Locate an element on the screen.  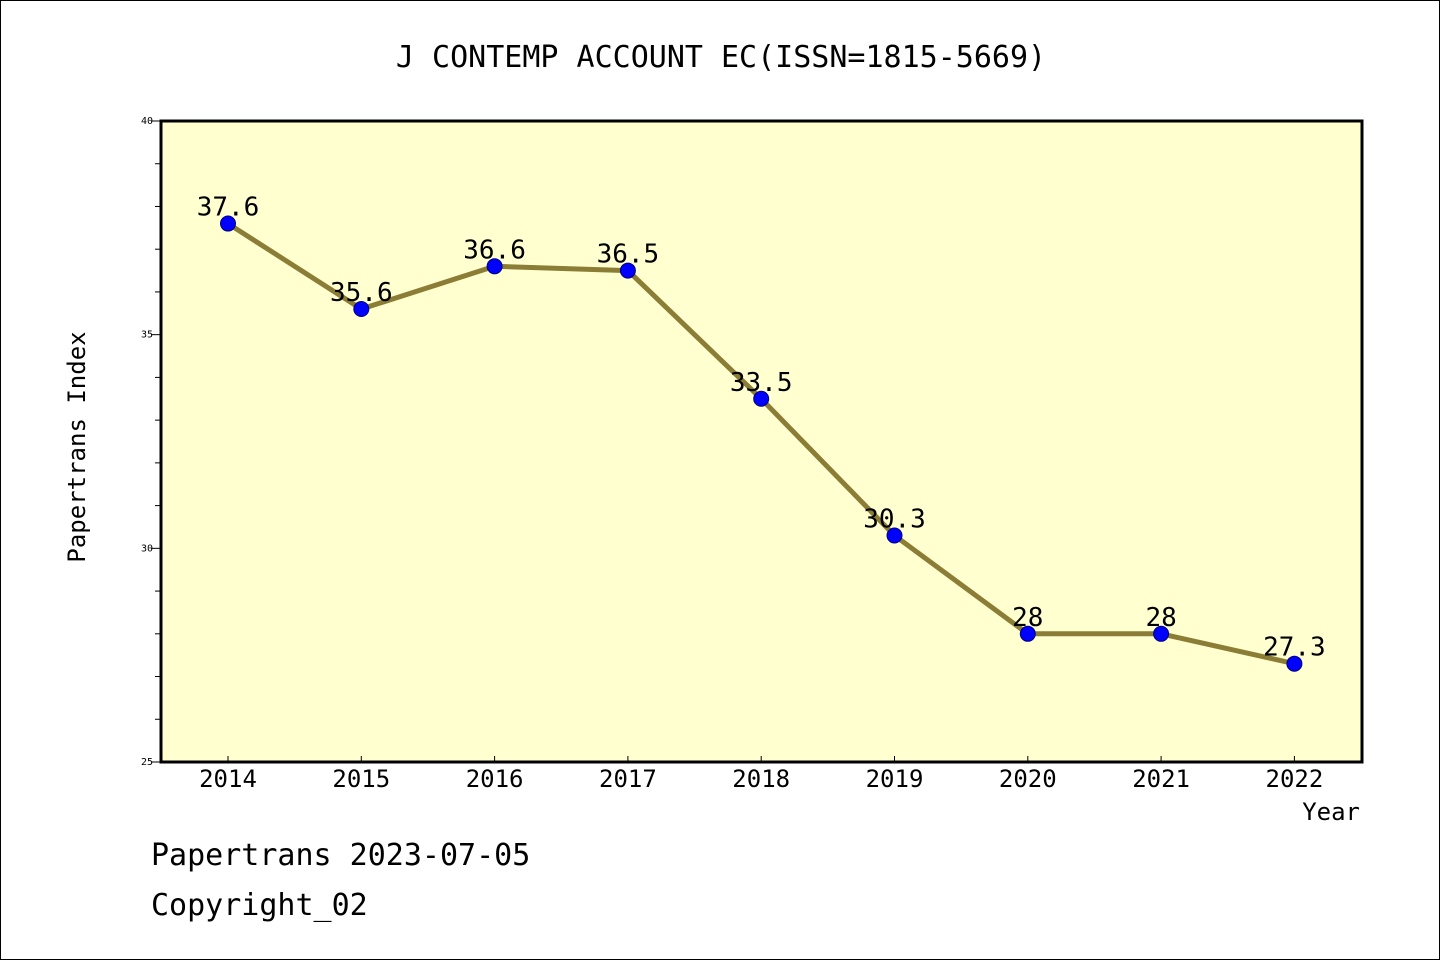
data-label: 36.6 is located at coordinates (494, 250).